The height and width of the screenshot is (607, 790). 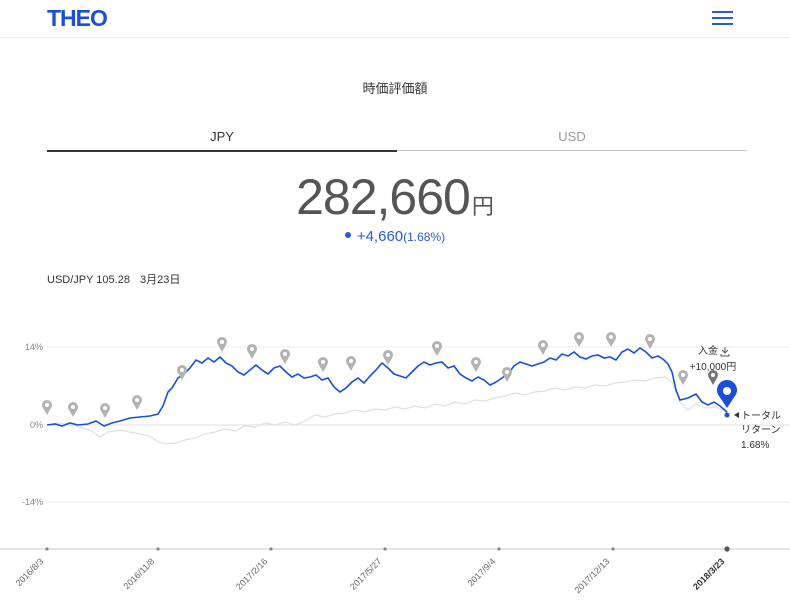 I want to click on x-date-label-current: 2018/3/23, so click(x=708, y=573).